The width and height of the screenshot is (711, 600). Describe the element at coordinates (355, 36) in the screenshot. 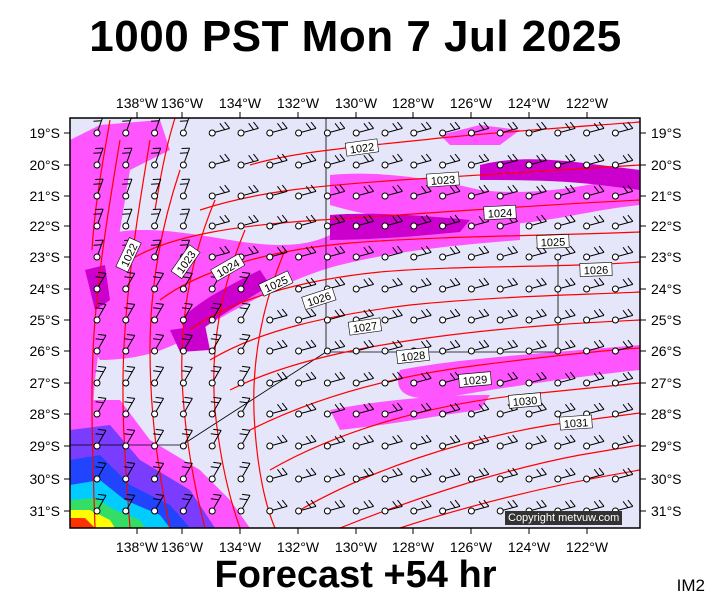

I see `map-title: 1000 PST Mon 7 Jul 2025` at that location.